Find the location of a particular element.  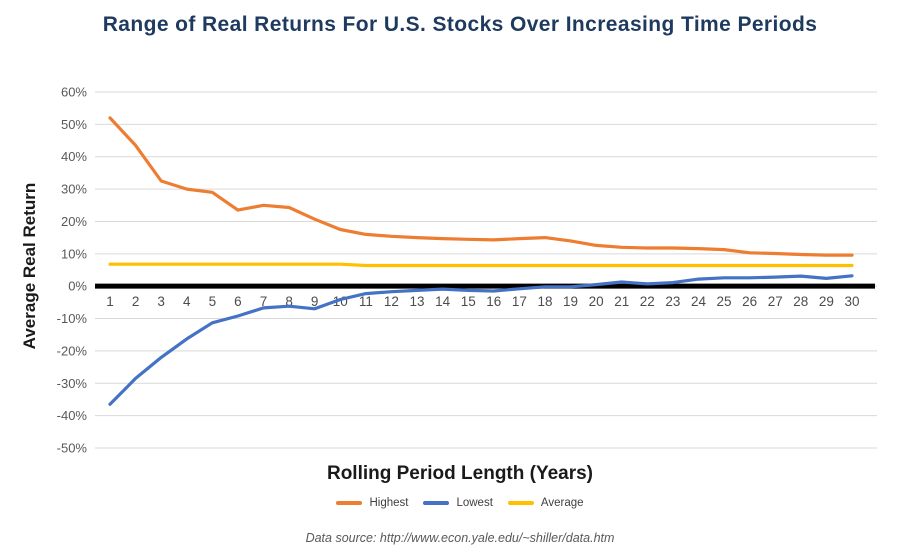

x-tick-label: 26 is located at coordinates (749, 301).